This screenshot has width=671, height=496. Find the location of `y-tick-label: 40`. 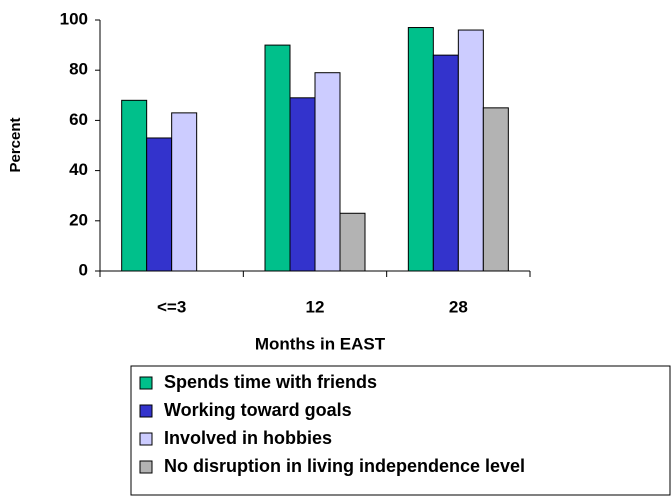

y-tick-label: 40 is located at coordinates (78, 169).